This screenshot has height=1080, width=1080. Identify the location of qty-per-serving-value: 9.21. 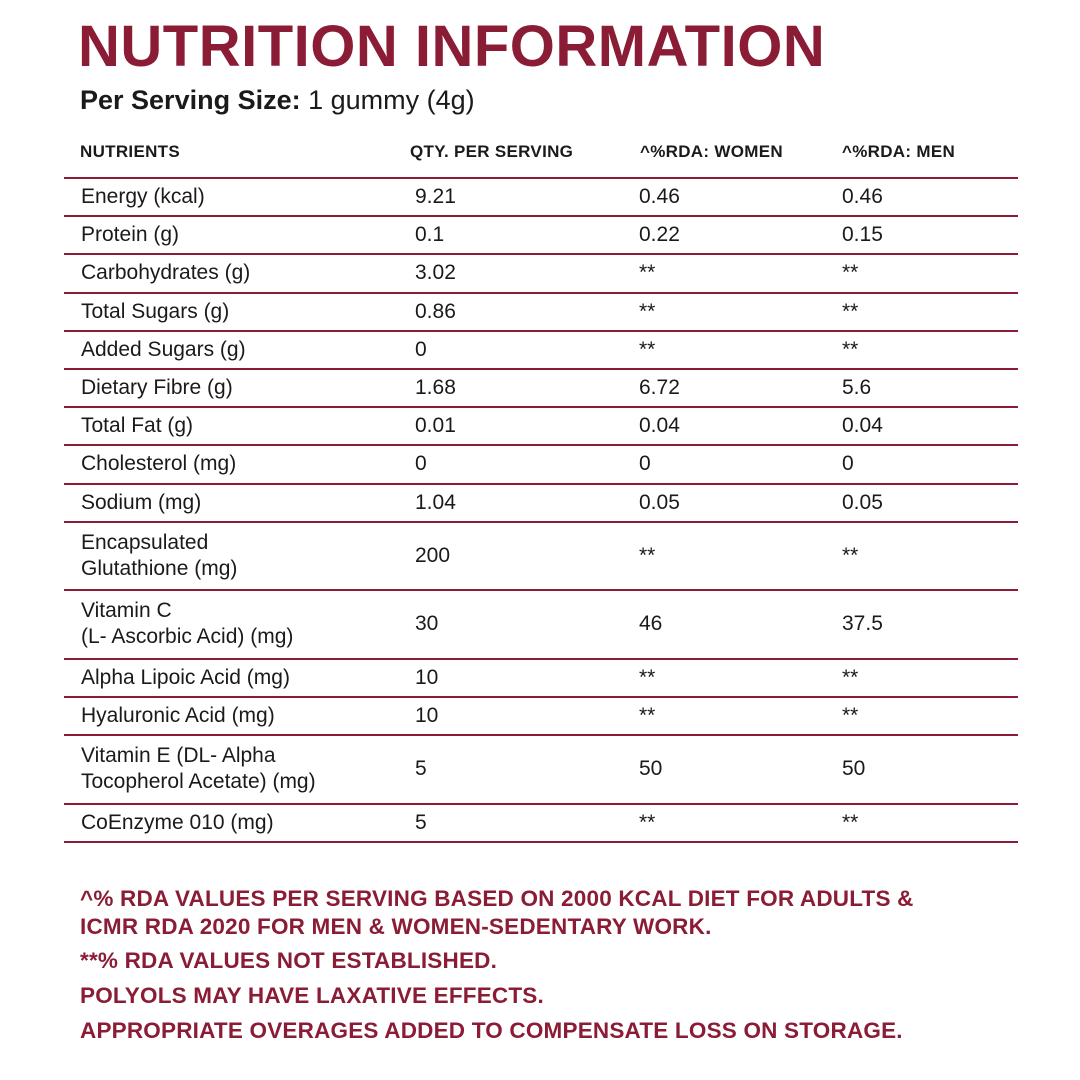
(435, 197).